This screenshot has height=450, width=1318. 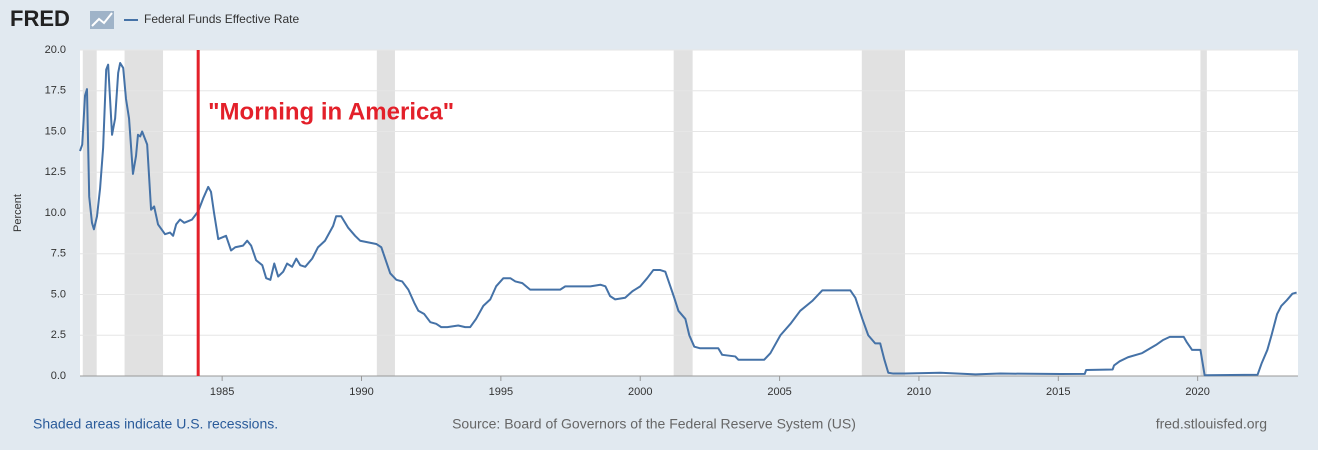 What do you see at coordinates (58, 254) in the screenshot?
I see `y-tick-label: 7.5` at bounding box center [58, 254].